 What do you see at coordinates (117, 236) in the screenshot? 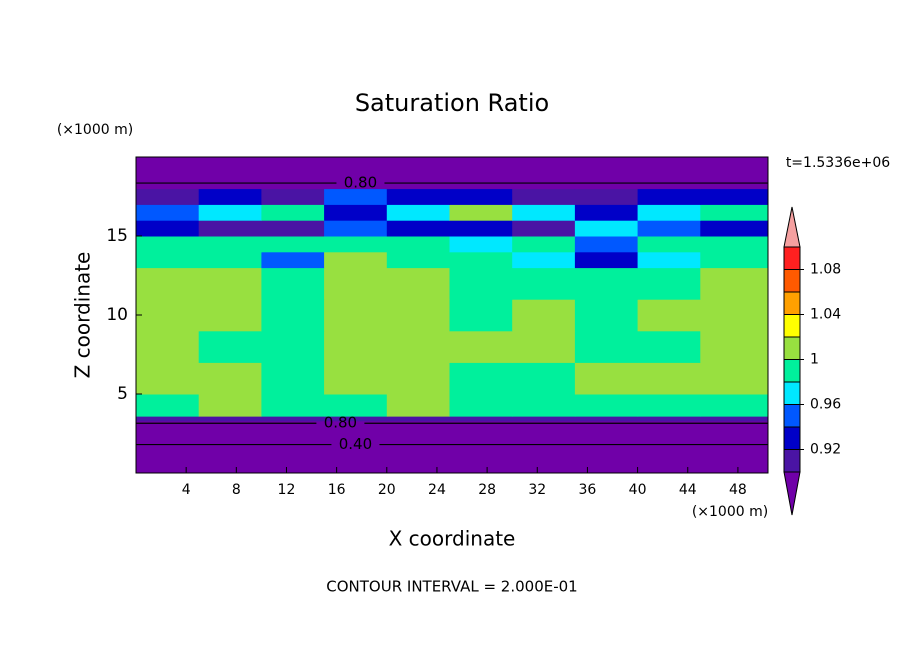
I see `y-tick-label: 15` at bounding box center [117, 236].